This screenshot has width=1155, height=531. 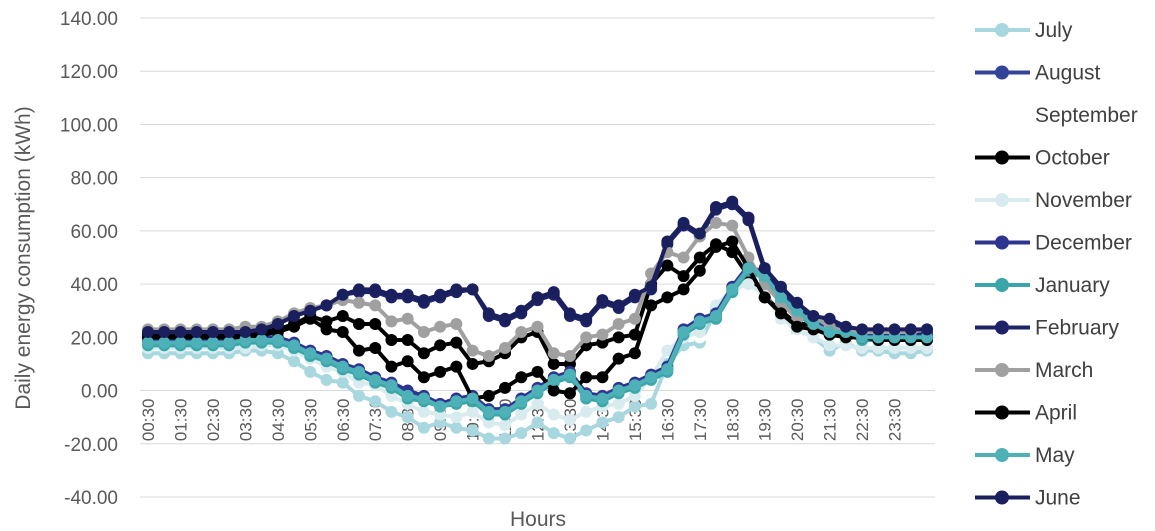 What do you see at coordinates (1064, 370) in the screenshot?
I see `legend-entry: March` at bounding box center [1064, 370].